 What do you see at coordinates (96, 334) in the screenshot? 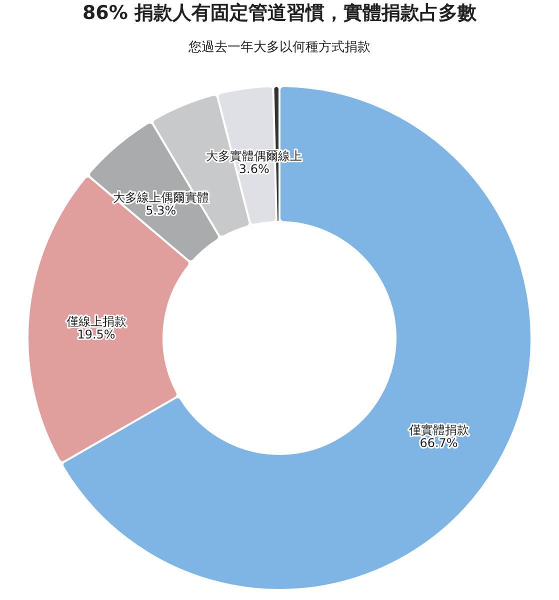
I see `data-label: 19.5%` at bounding box center [96, 334].